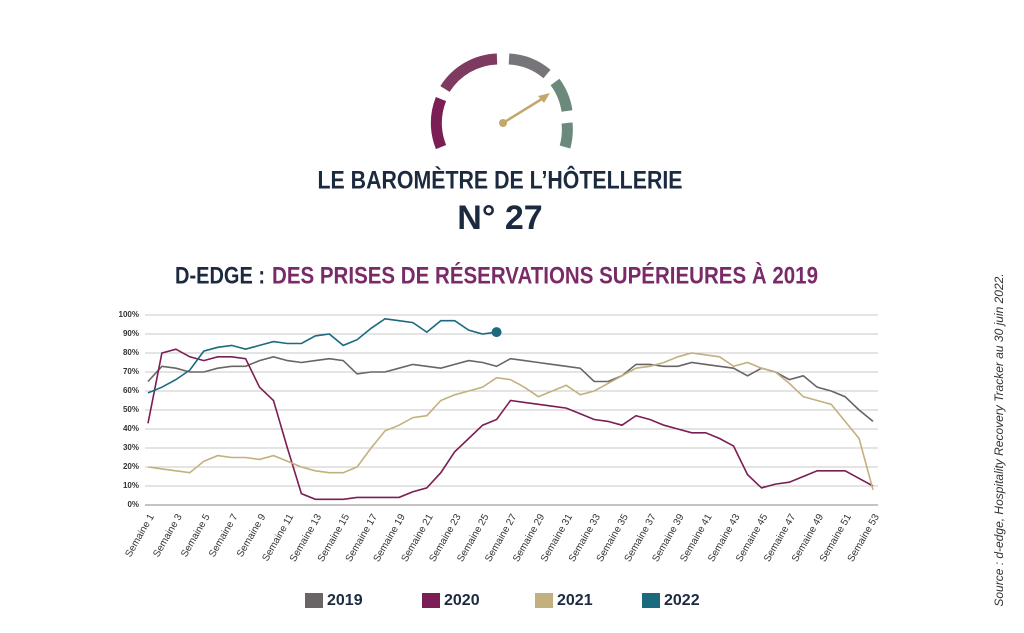  I want to click on y-tick-label: 30%, so click(131, 447).